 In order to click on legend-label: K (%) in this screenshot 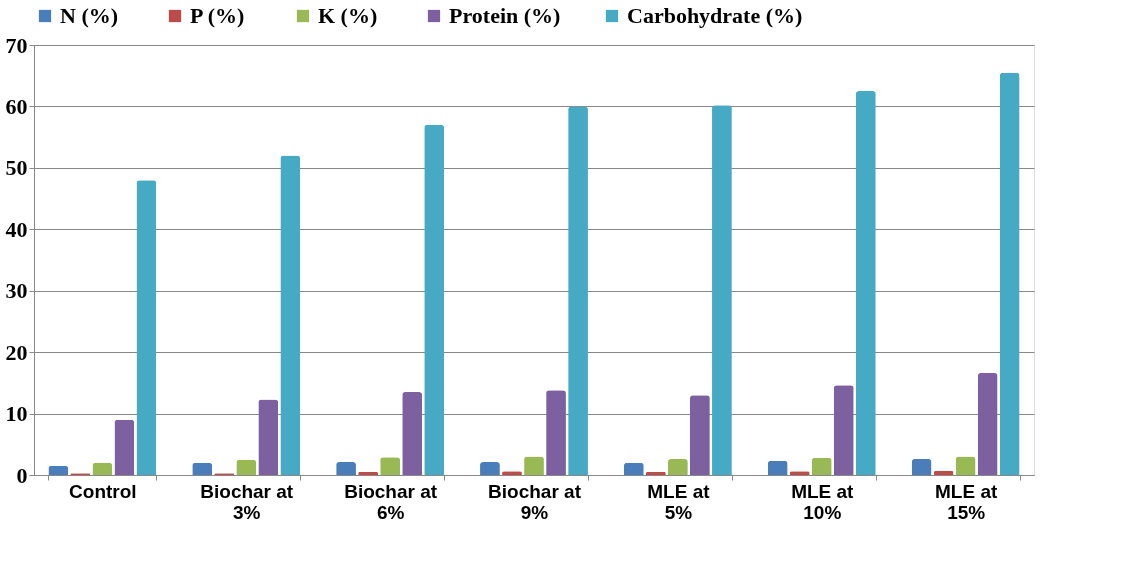, I will do `click(348, 15)`.